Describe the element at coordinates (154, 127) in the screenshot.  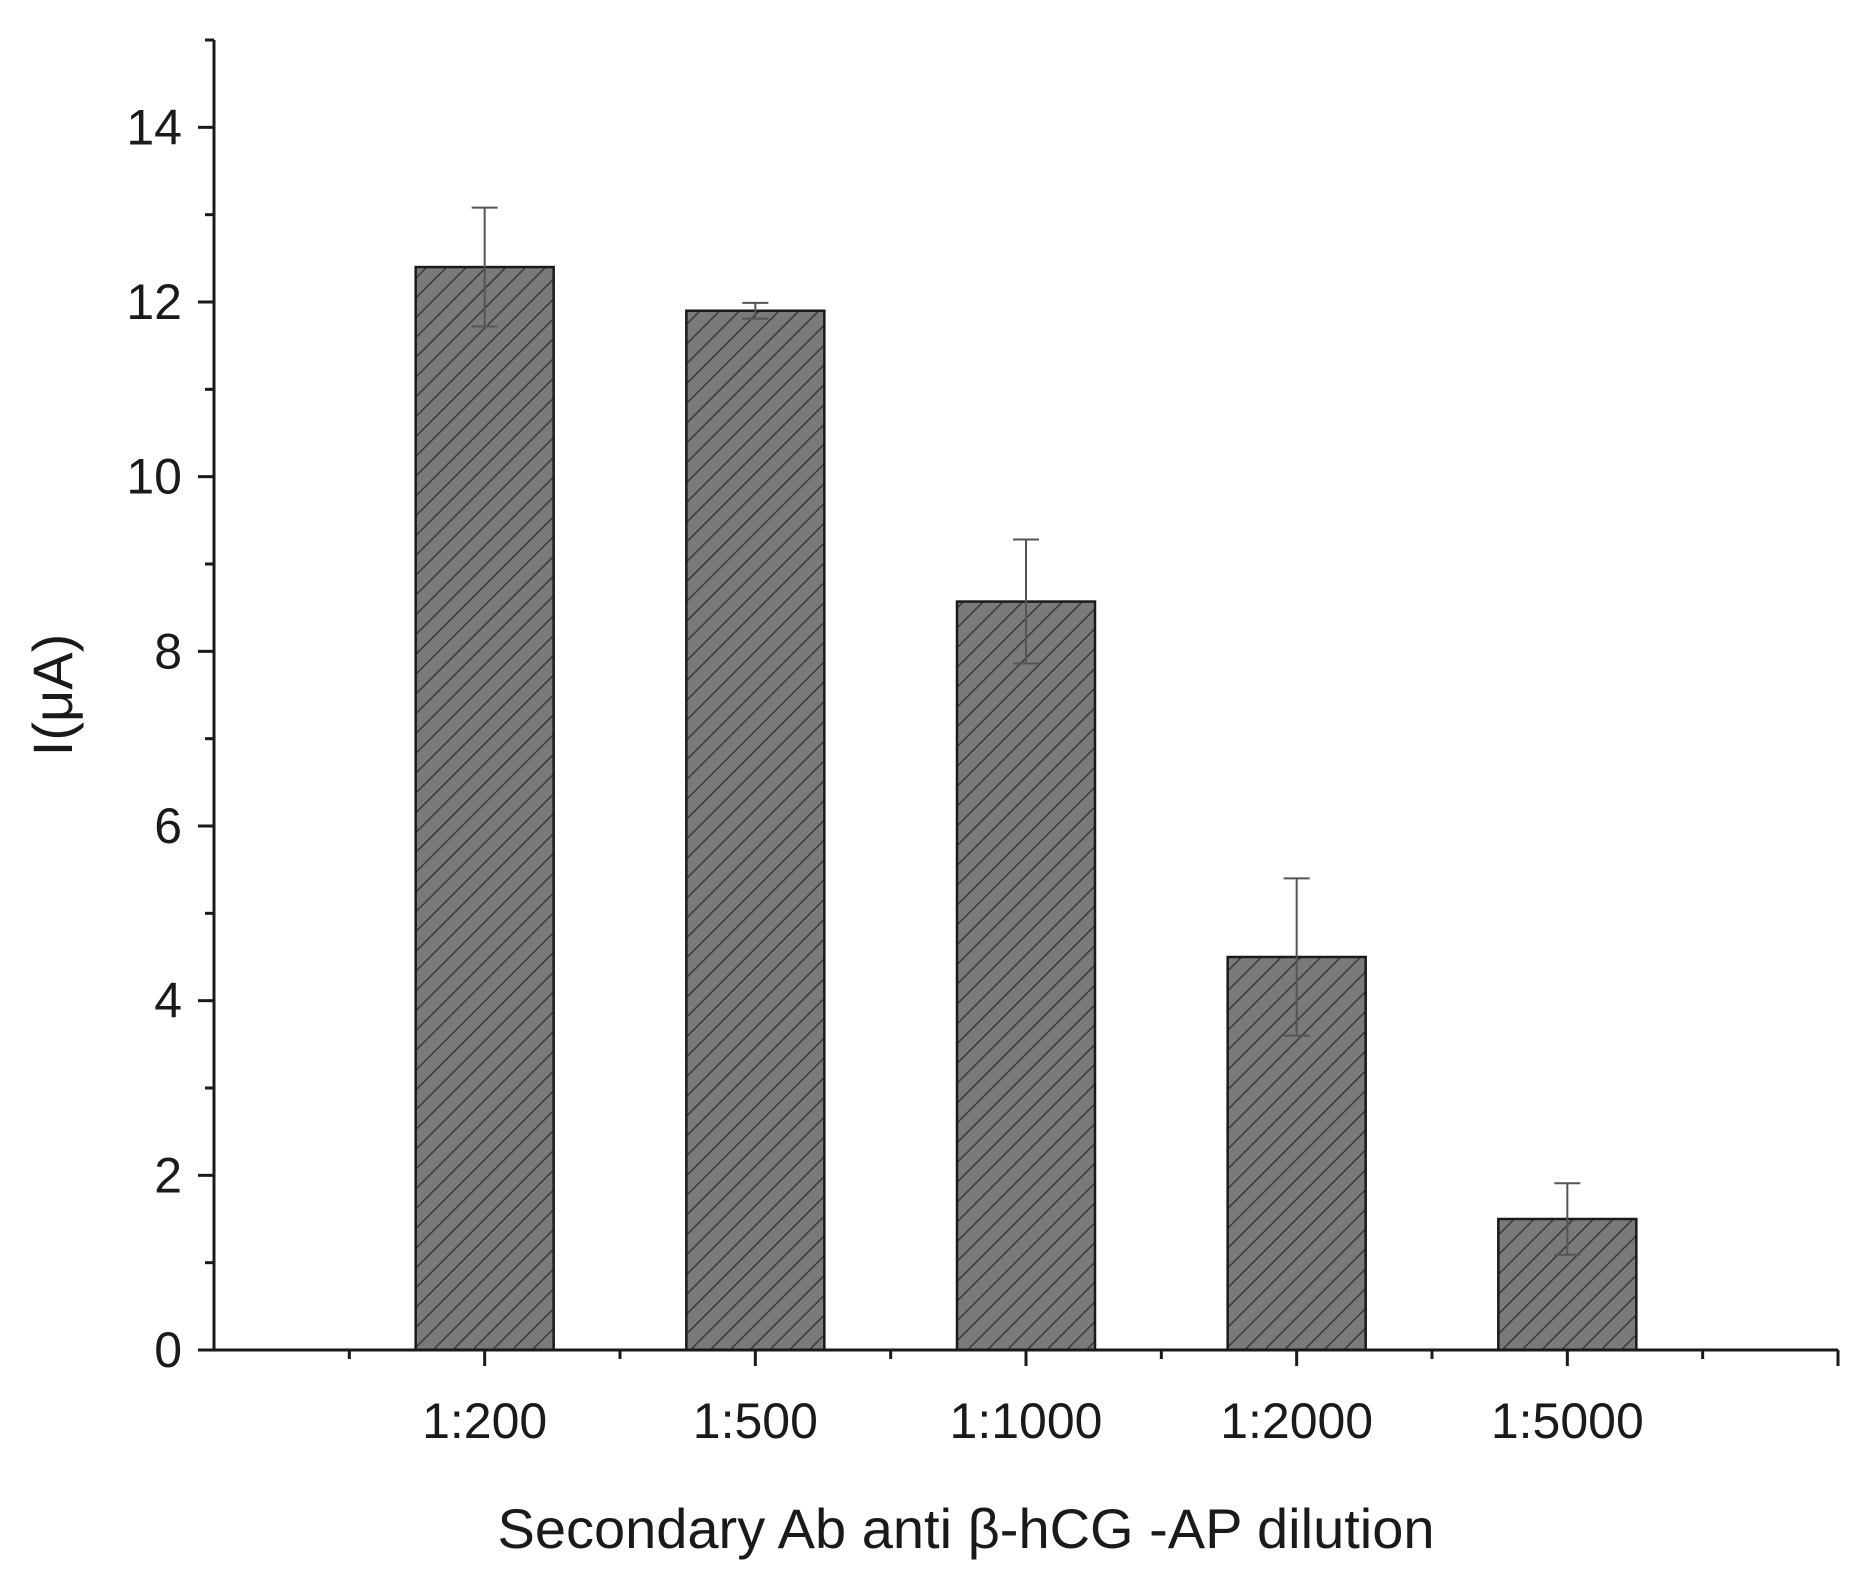
I see `y-tick-label: 14` at that location.